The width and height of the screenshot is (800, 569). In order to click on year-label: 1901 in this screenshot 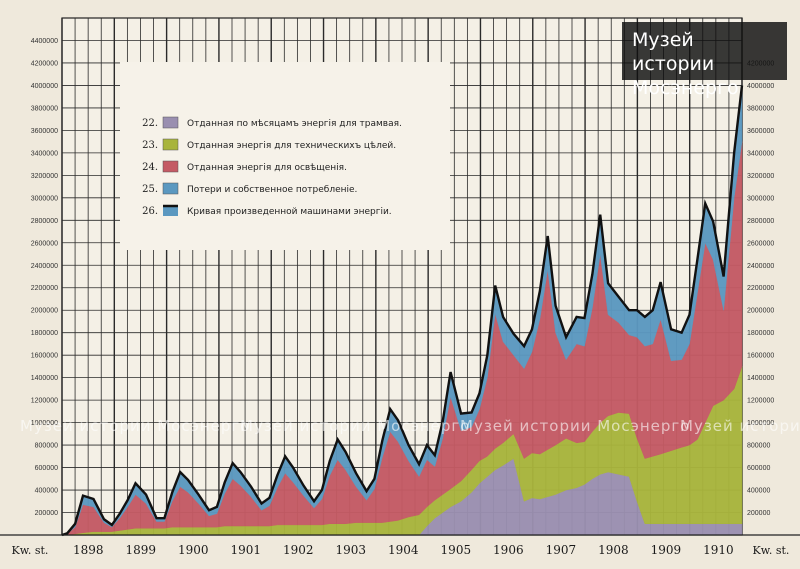, I will do `click(246, 550)`.